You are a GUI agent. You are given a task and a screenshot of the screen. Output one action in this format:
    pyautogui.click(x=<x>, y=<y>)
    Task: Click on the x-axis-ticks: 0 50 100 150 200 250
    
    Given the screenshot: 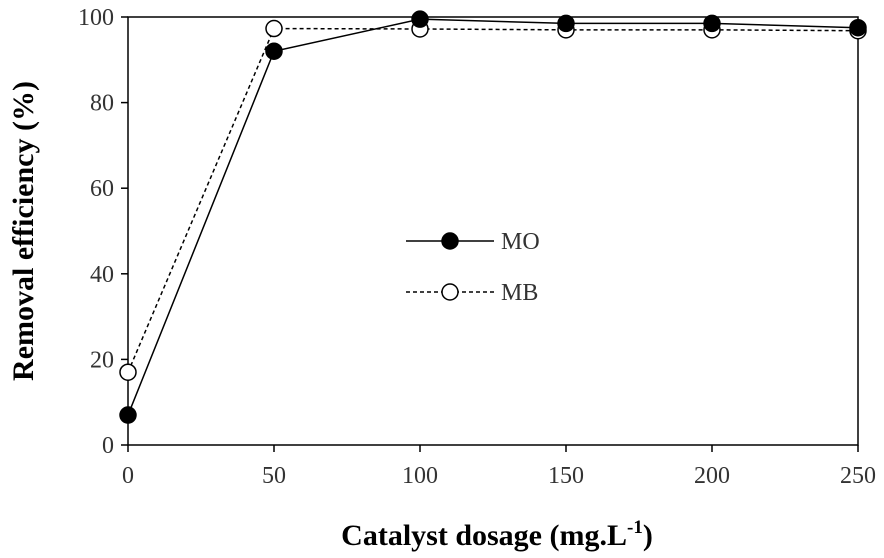 What is the action you would take?
    pyautogui.click(x=499, y=467)
    